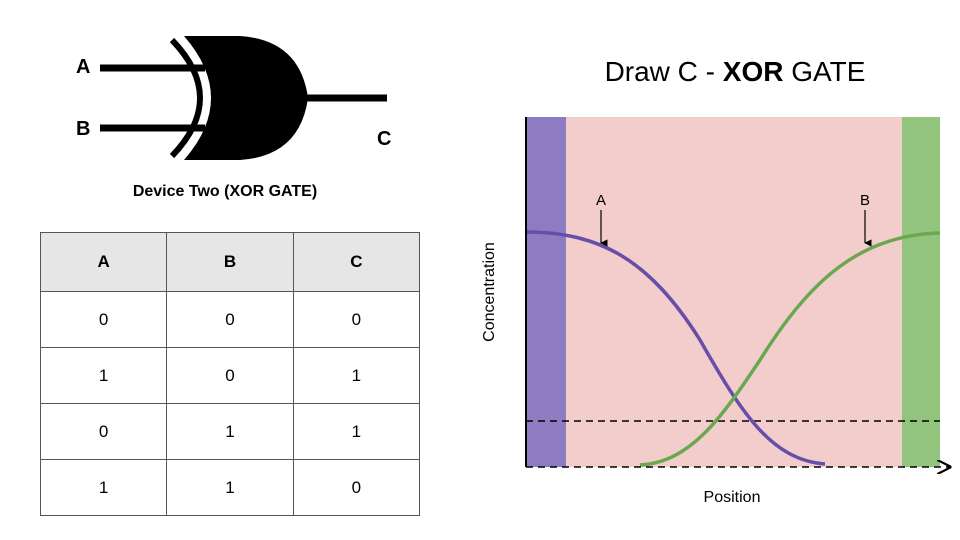 This screenshot has width=960, height=540. I want to click on table-row: 1 1 0, so click(230, 487).